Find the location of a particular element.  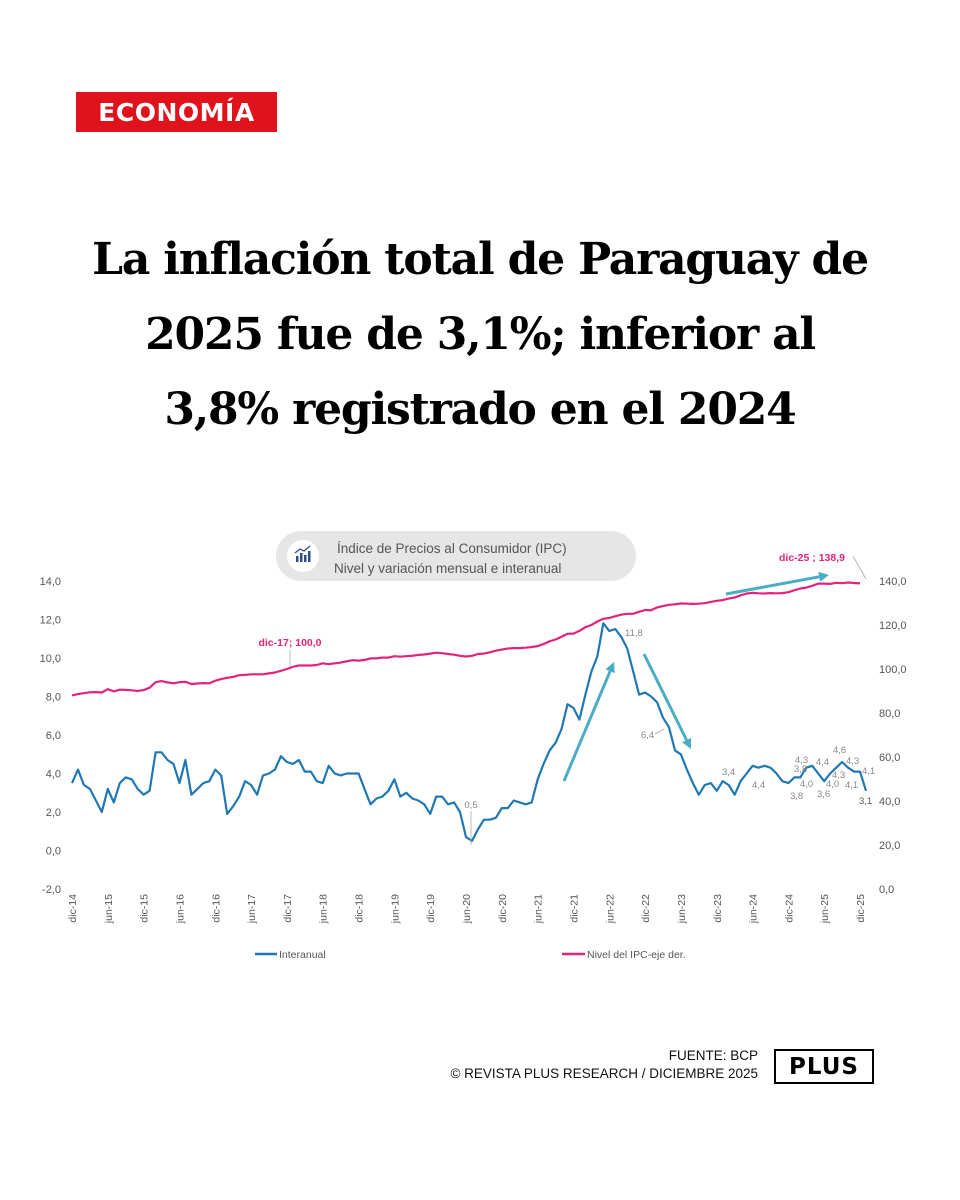

x-tick-label: dic-18 is located at coordinates (360, 908).